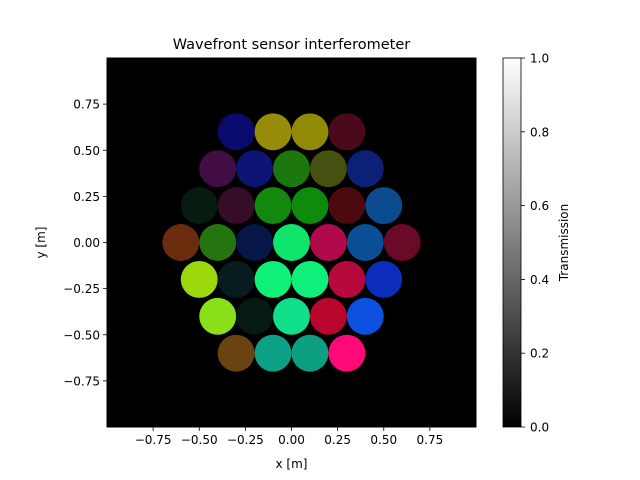  What do you see at coordinates (564, 243) in the screenshot?
I see `colorbar-label: Transmission` at bounding box center [564, 243].